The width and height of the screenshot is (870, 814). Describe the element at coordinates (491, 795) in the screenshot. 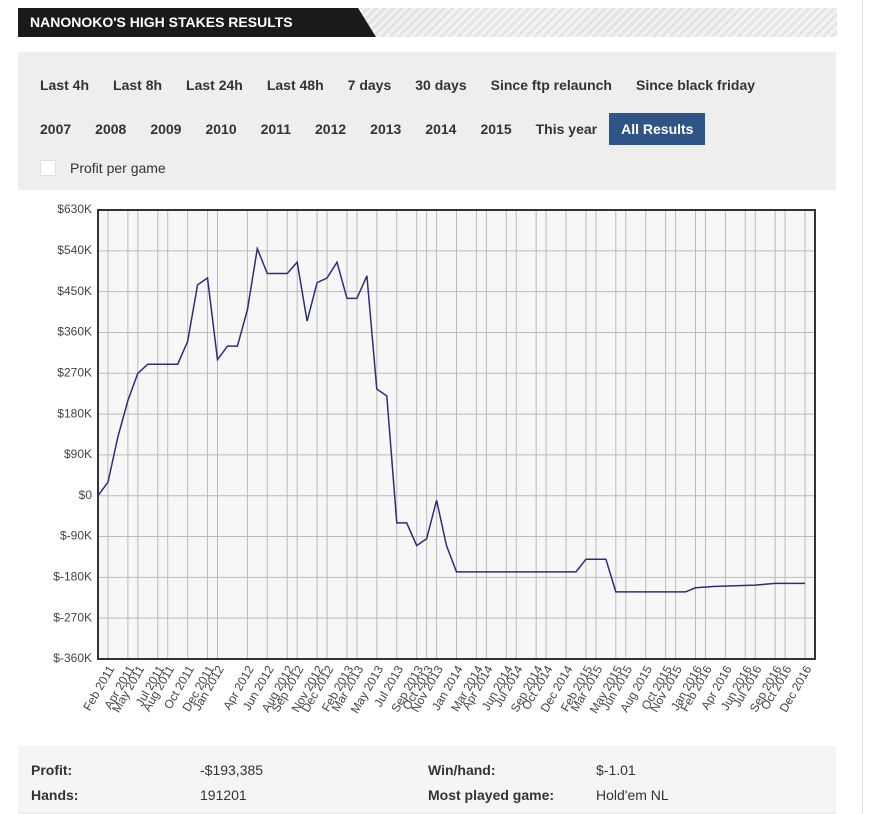

I see `stat-label: Most played game:` at that location.